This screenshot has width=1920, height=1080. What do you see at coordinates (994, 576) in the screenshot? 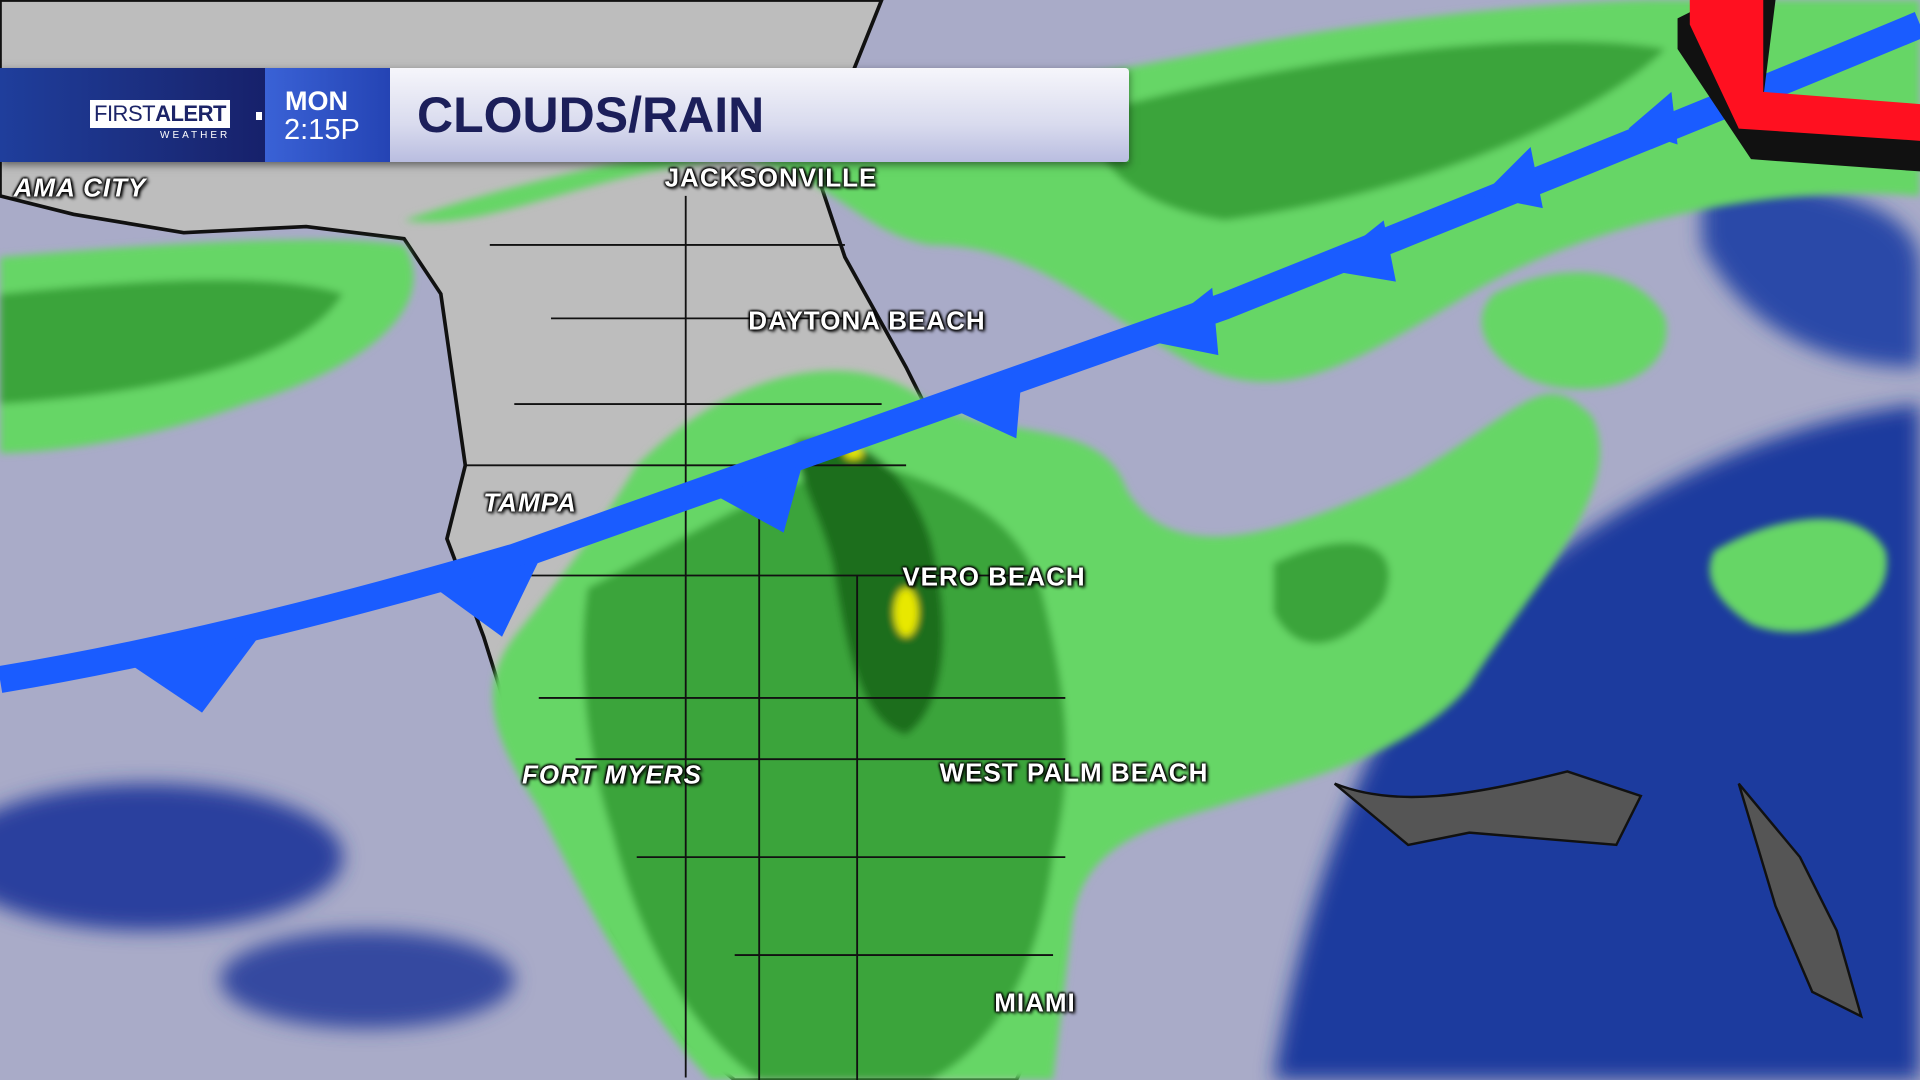
I see `city-label-vero-beach: VERO BEACH` at bounding box center [994, 576].